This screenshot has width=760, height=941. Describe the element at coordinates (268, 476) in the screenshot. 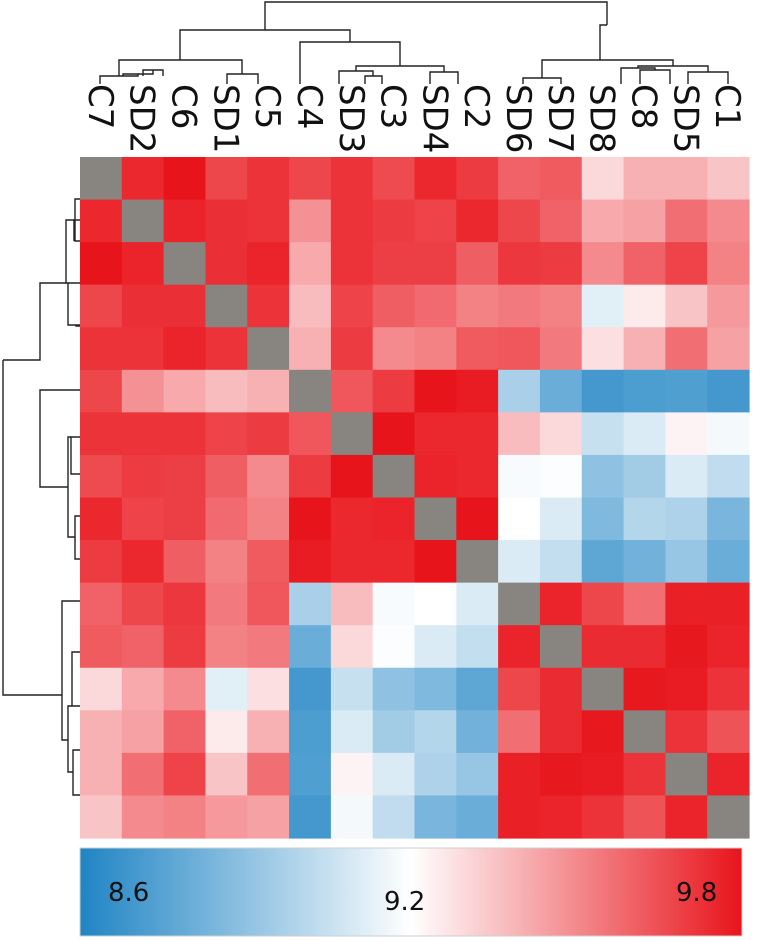

I see `heatmap-cell-c3-c5` at that location.